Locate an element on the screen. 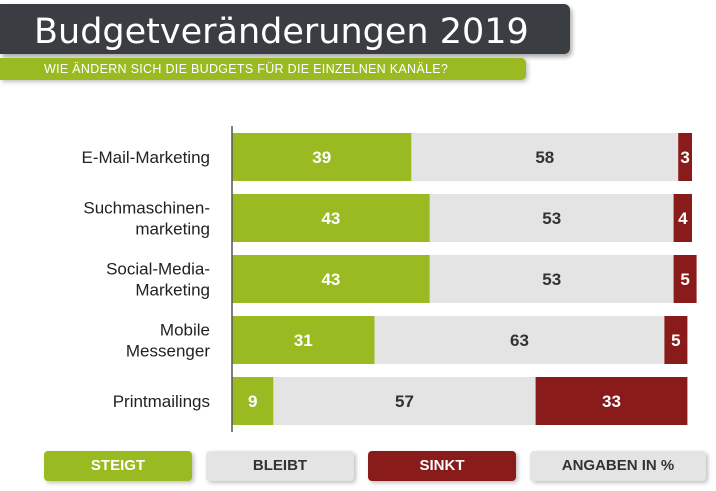 Image resolution: width=716 pixels, height=491 pixels. data-label-steigt-5: 9 is located at coordinates (252, 401).